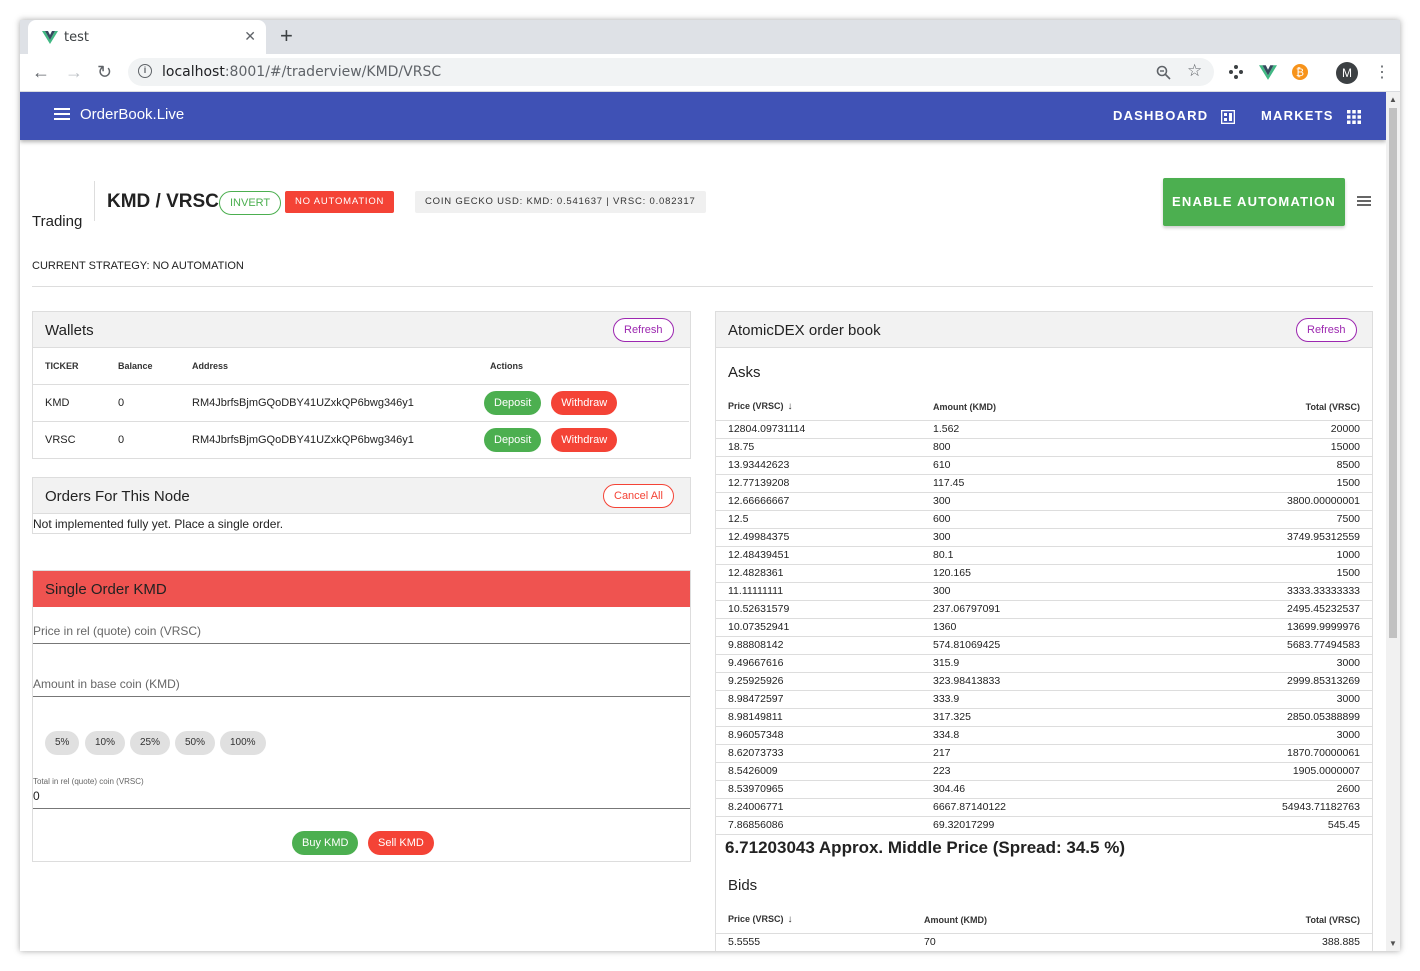 The image size is (1420, 971). What do you see at coordinates (361, 808) in the screenshot?
I see `total-field-underline` at bounding box center [361, 808].